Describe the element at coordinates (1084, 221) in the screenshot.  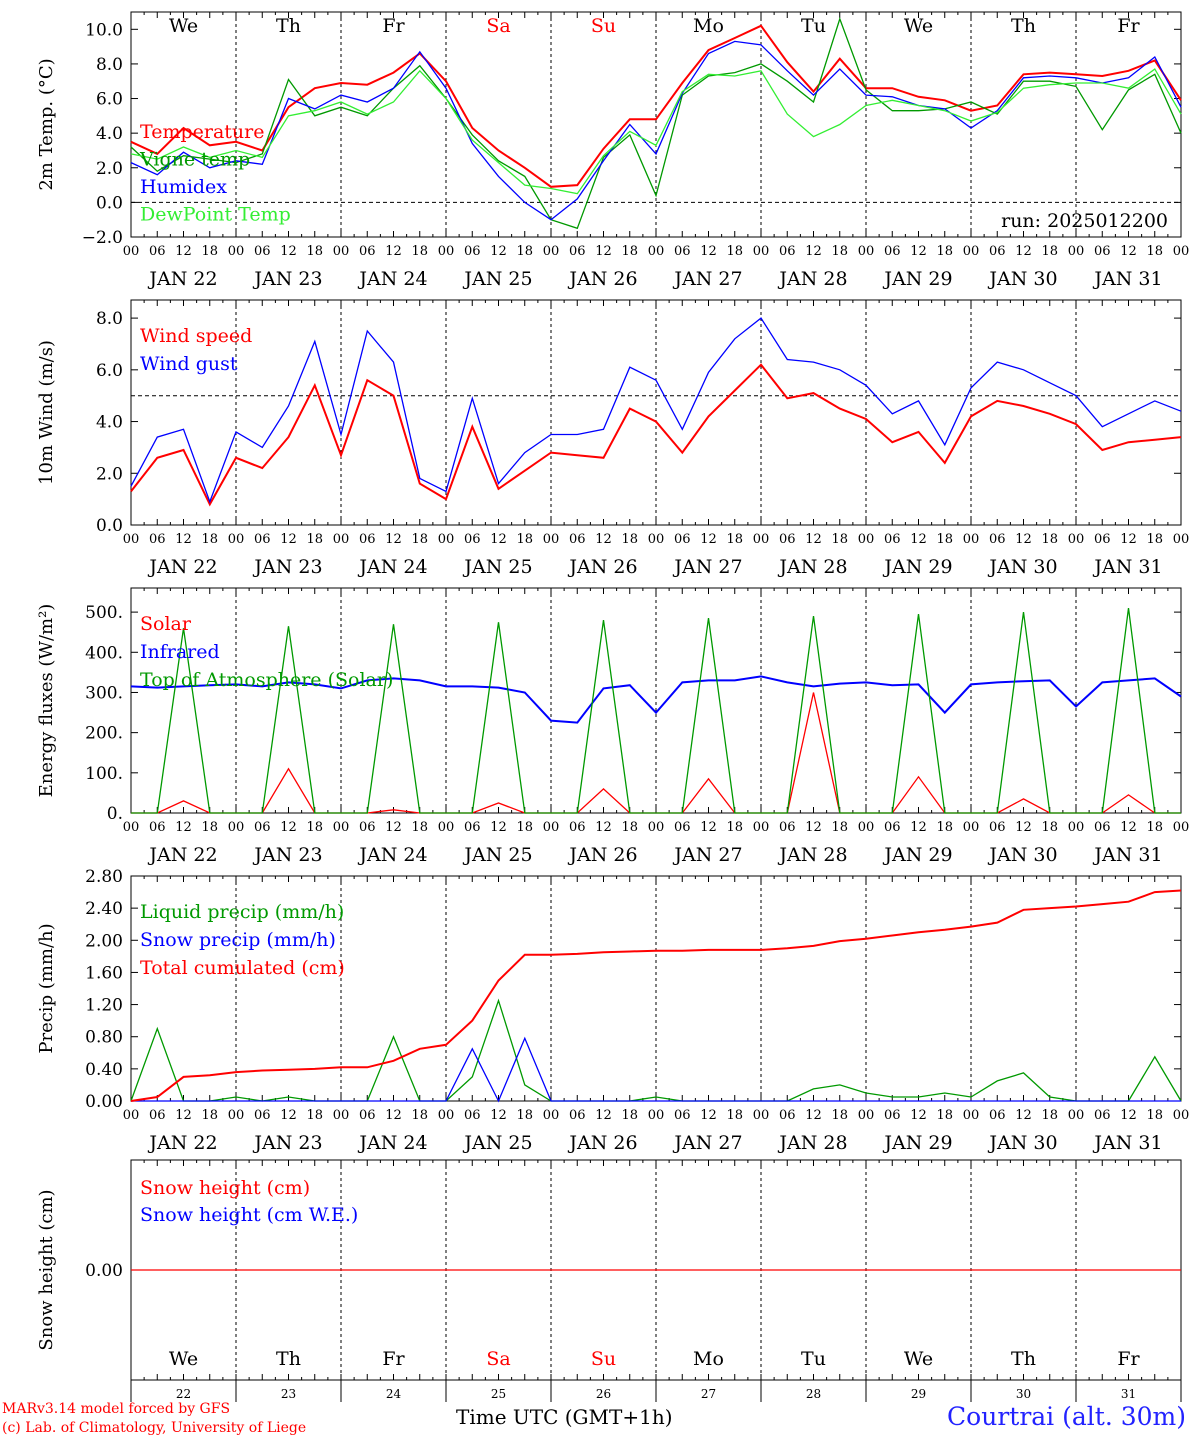
I see `run-annotation: run: 2025012200` at that location.